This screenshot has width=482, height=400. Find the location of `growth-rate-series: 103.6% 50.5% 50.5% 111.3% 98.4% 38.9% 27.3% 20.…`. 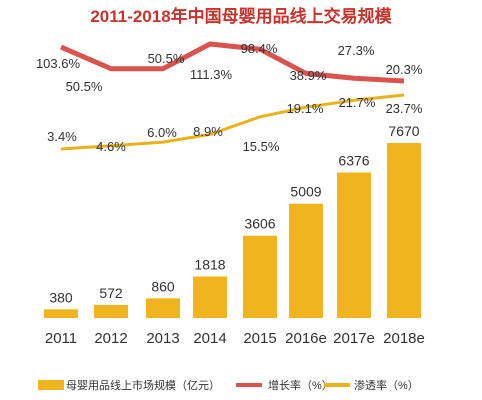

growth-rate-series: 103.6% 50.5% 50.5% 111.3% 98.4% 38.9% 27.3% 20.… is located at coordinates (229, 67).